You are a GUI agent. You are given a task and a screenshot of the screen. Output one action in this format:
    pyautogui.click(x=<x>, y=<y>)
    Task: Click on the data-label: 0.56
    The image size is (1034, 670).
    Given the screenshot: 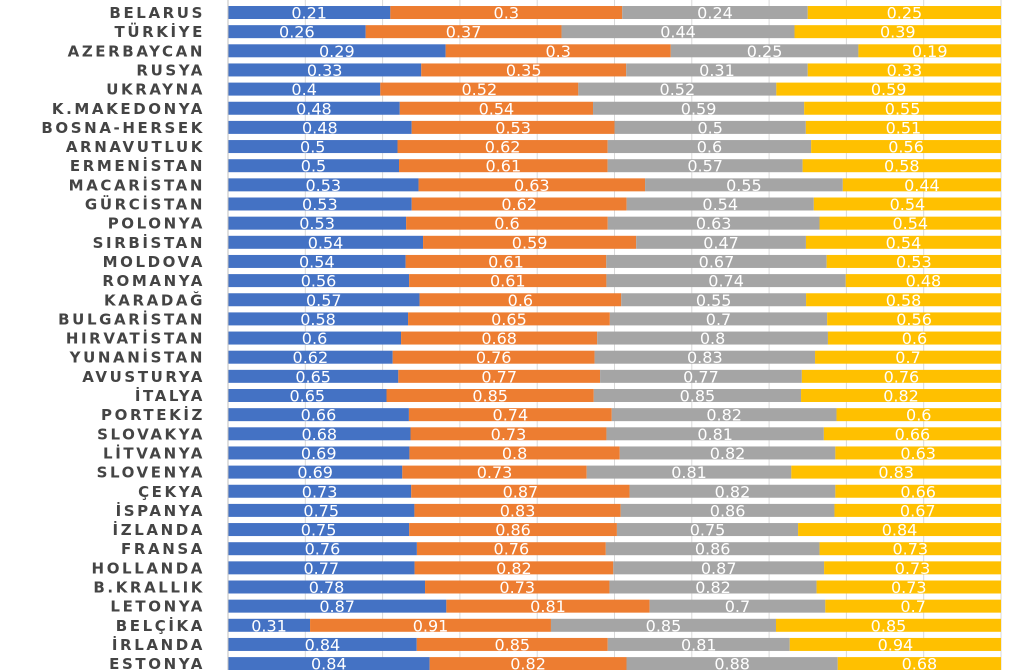 What is the action you would take?
    pyautogui.click(x=319, y=281)
    